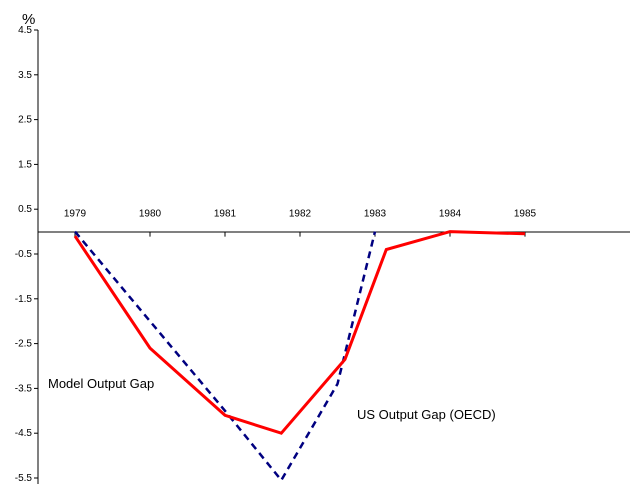  Describe the element at coordinates (24, 299) in the screenshot. I see `y-tick-label: -1.5` at that location.